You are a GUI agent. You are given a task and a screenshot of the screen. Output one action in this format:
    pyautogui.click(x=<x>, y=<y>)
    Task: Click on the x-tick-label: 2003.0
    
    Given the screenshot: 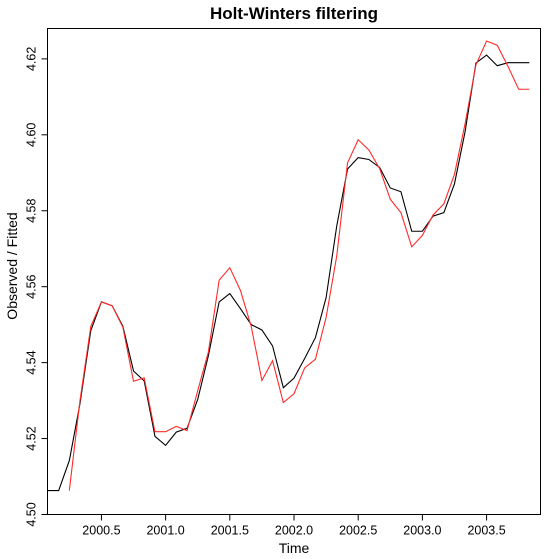 What is the action you would take?
    pyautogui.click(x=422, y=531)
    